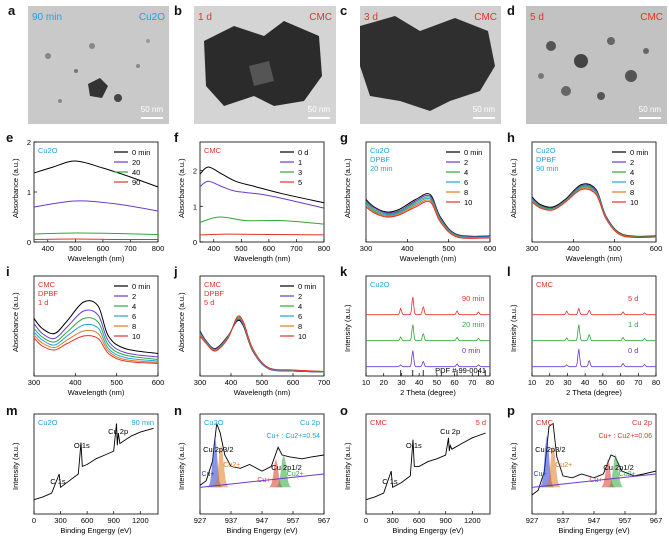  What do you see at coordinates (181, 188) in the screenshot?
I see `y-axis-label: Absorbance (a.u.)` at bounding box center [181, 188].